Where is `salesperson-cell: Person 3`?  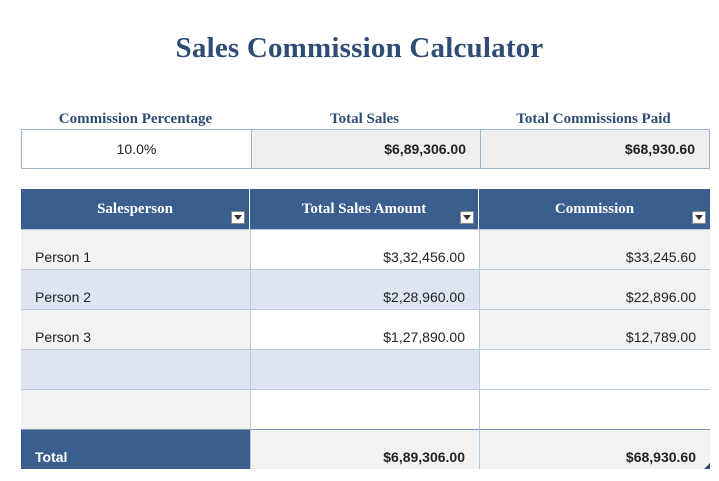 salesperson-cell: Person 3 is located at coordinates (135, 329).